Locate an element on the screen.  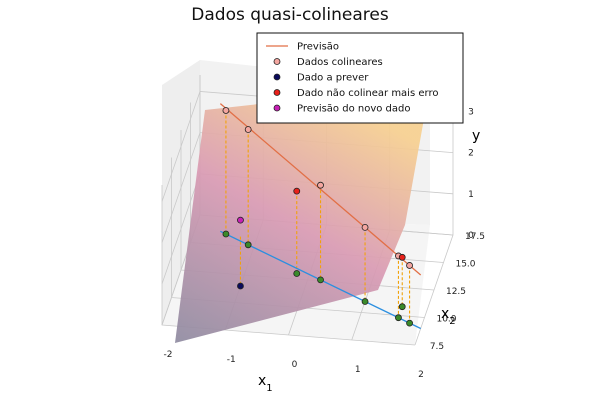
x2-axis-label: x2 is located at coordinates (448, 316).